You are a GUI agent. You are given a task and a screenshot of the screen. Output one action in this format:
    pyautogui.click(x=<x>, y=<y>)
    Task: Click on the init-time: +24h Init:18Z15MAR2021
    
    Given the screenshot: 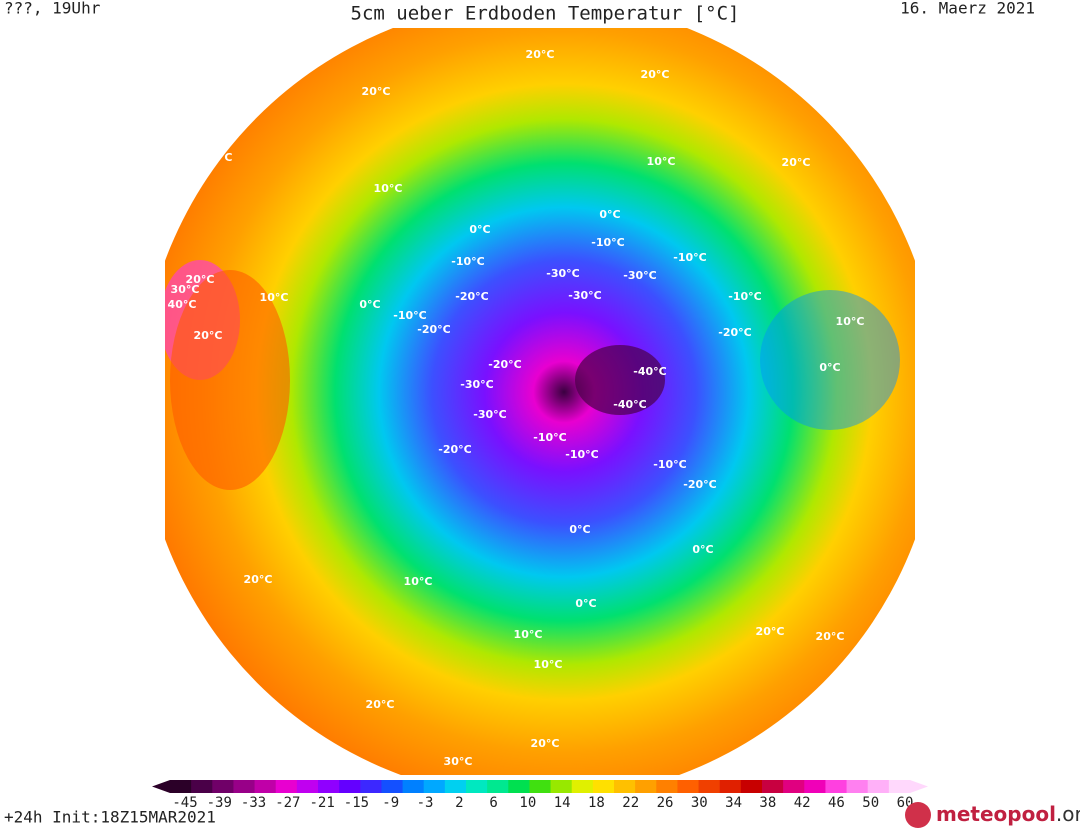 What is the action you would take?
    pyautogui.click(x=110, y=817)
    